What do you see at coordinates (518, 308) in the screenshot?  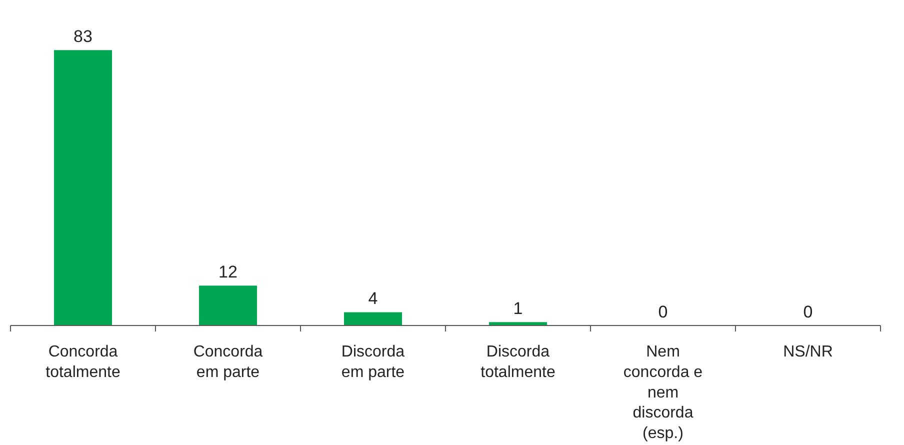 I see `data-label: 1` at bounding box center [518, 308].